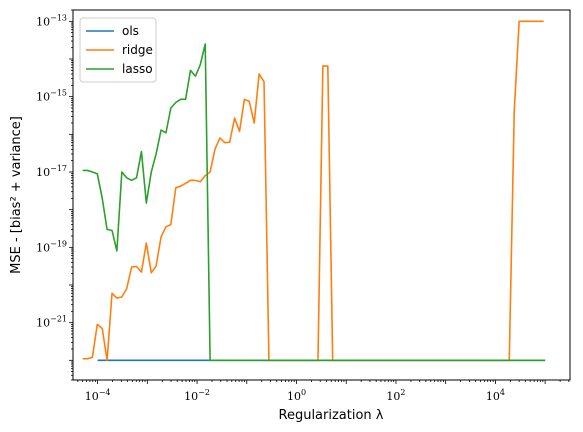 Image resolution: width=583 pixels, height=432 pixels. What do you see at coordinates (16, 195) in the screenshot?
I see `y-axis-label: MSE - [bias² + variance]` at bounding box center [16, 195].